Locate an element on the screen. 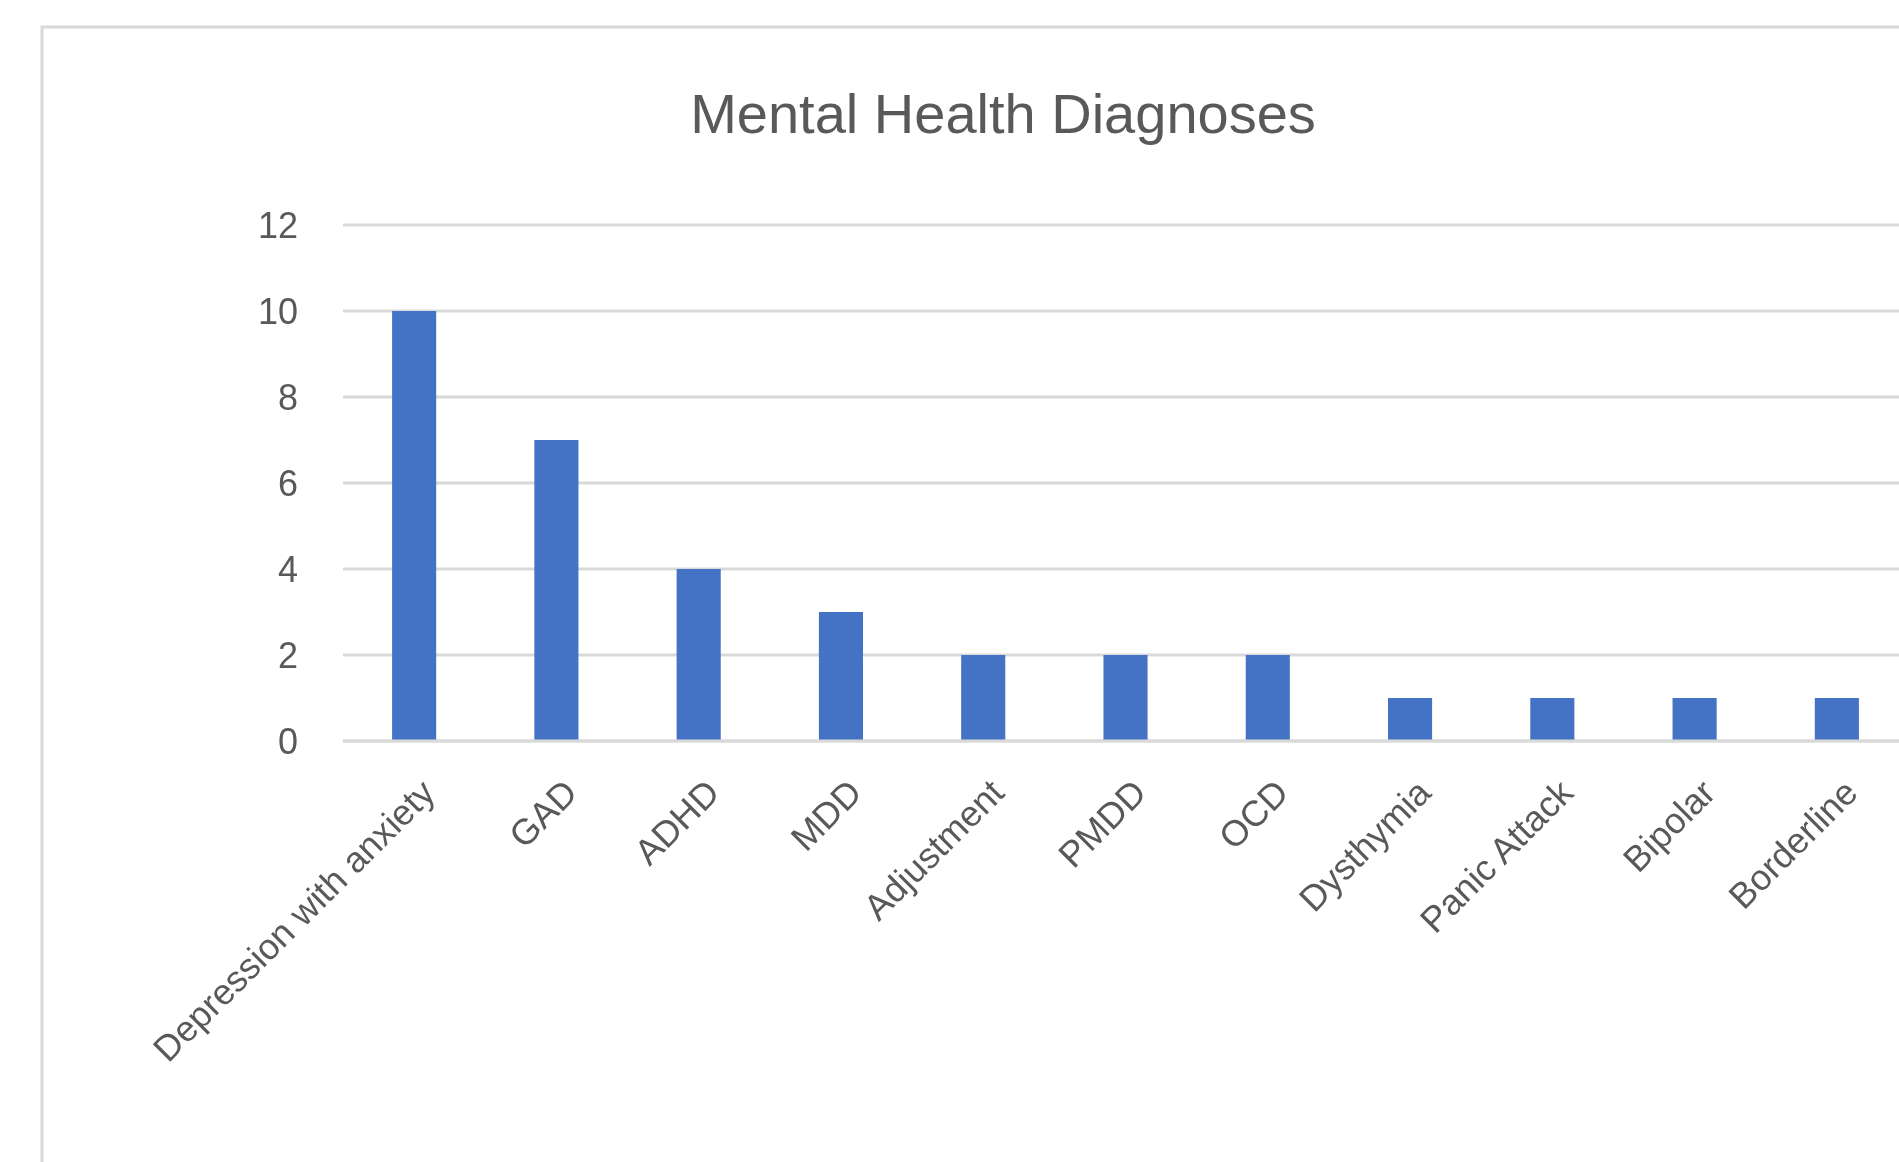 This screenshot has height=1162, width=1899. y-tick-label: 10 is located at coordinates (277, 311).